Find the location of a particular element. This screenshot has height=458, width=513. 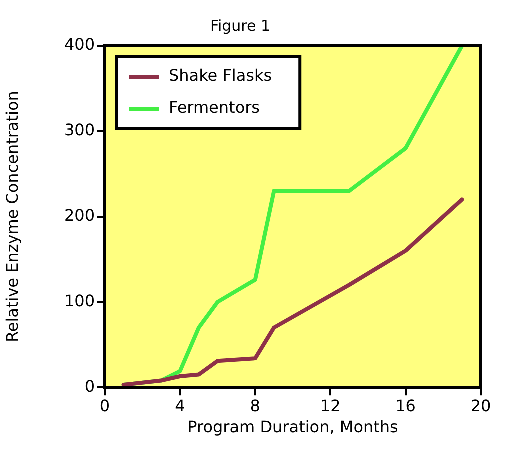

y-axis-title: Relative Enzyme Concentration is located at coordinates (12, 217).